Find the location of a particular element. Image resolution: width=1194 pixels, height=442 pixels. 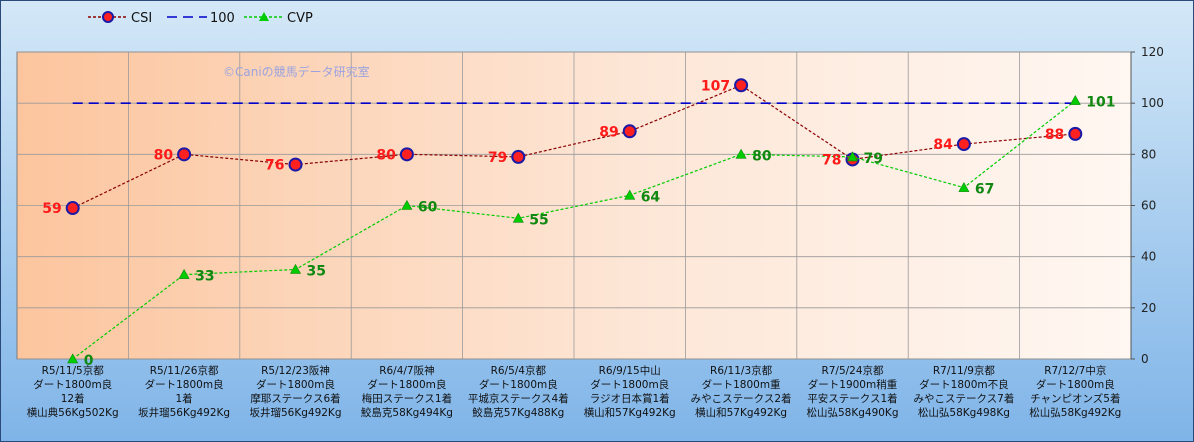

x-tick-label-line: R6/5/4京都 is located at coordinates (519, 370).